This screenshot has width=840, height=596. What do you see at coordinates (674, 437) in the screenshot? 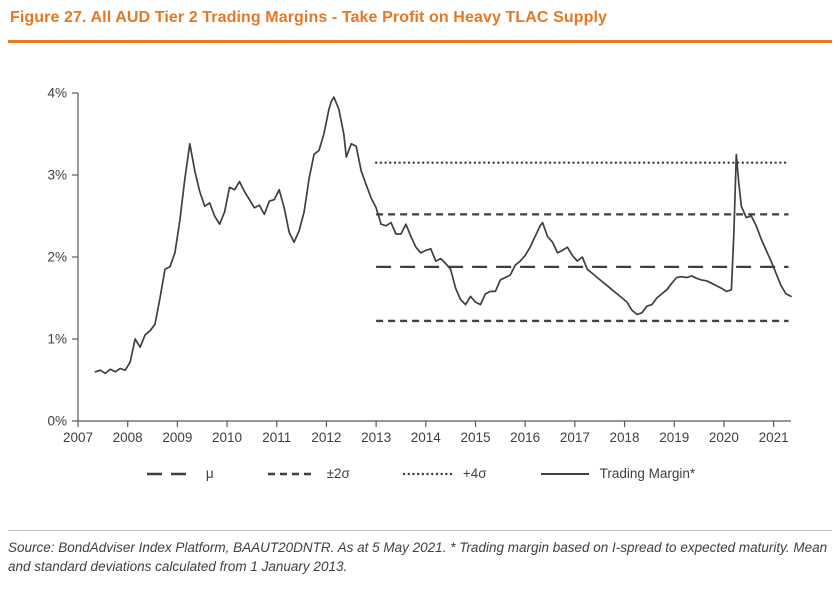
I see `x-tick-label: 2019` at bounding box center [674, 437].